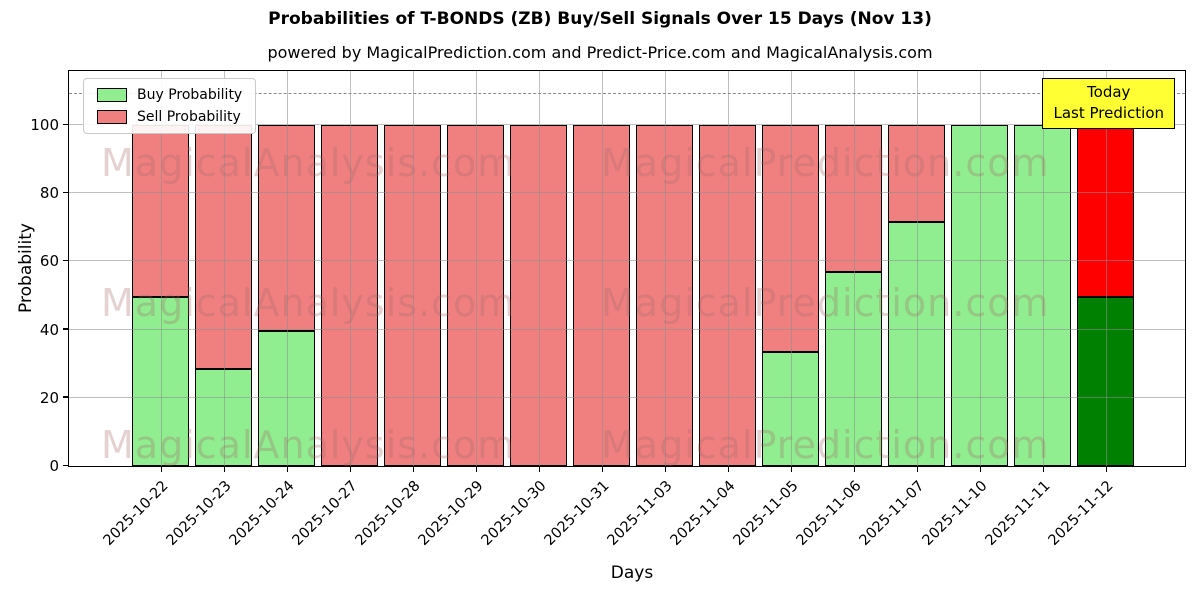 The image size is (1200, 600). I want to click on y-tick-label: 60, so click(49, 261).